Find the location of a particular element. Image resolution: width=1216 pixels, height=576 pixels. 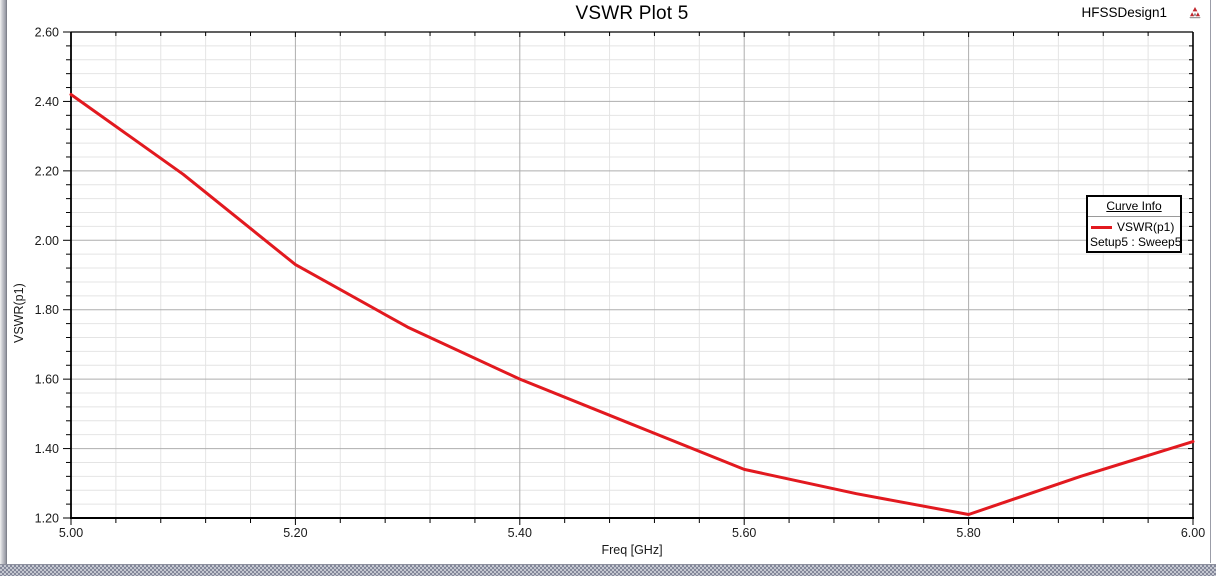

design-name-label: HFSSDesign1 is located at coordinates (1124, 12).